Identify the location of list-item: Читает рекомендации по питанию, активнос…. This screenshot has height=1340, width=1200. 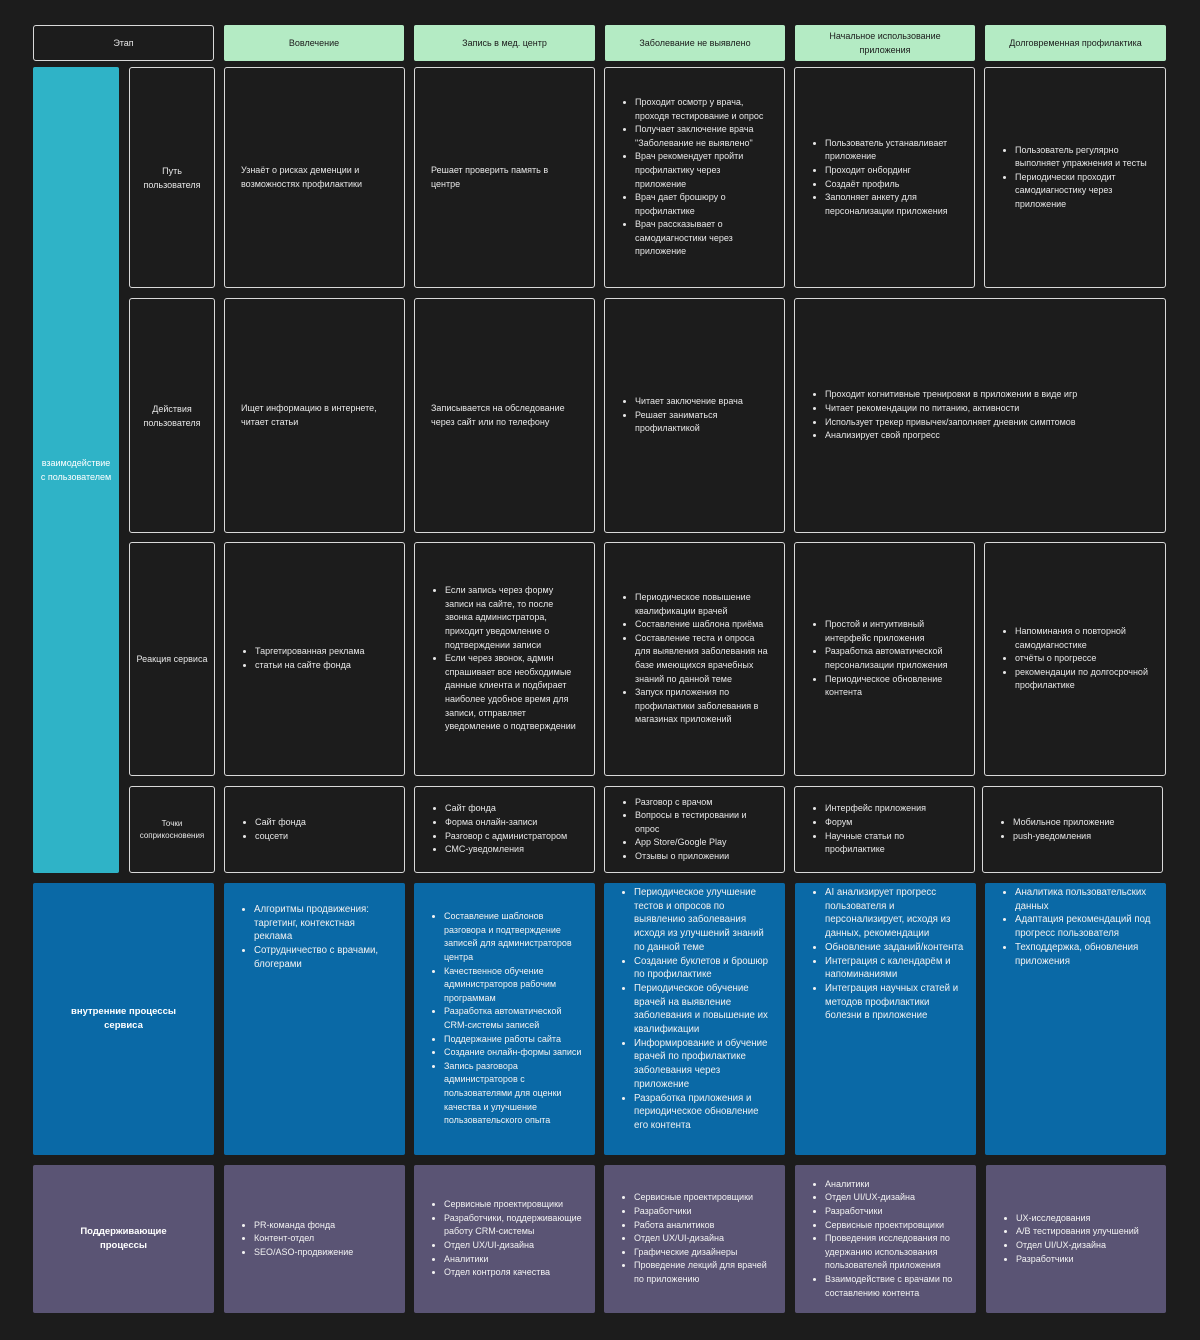
(989, 409).